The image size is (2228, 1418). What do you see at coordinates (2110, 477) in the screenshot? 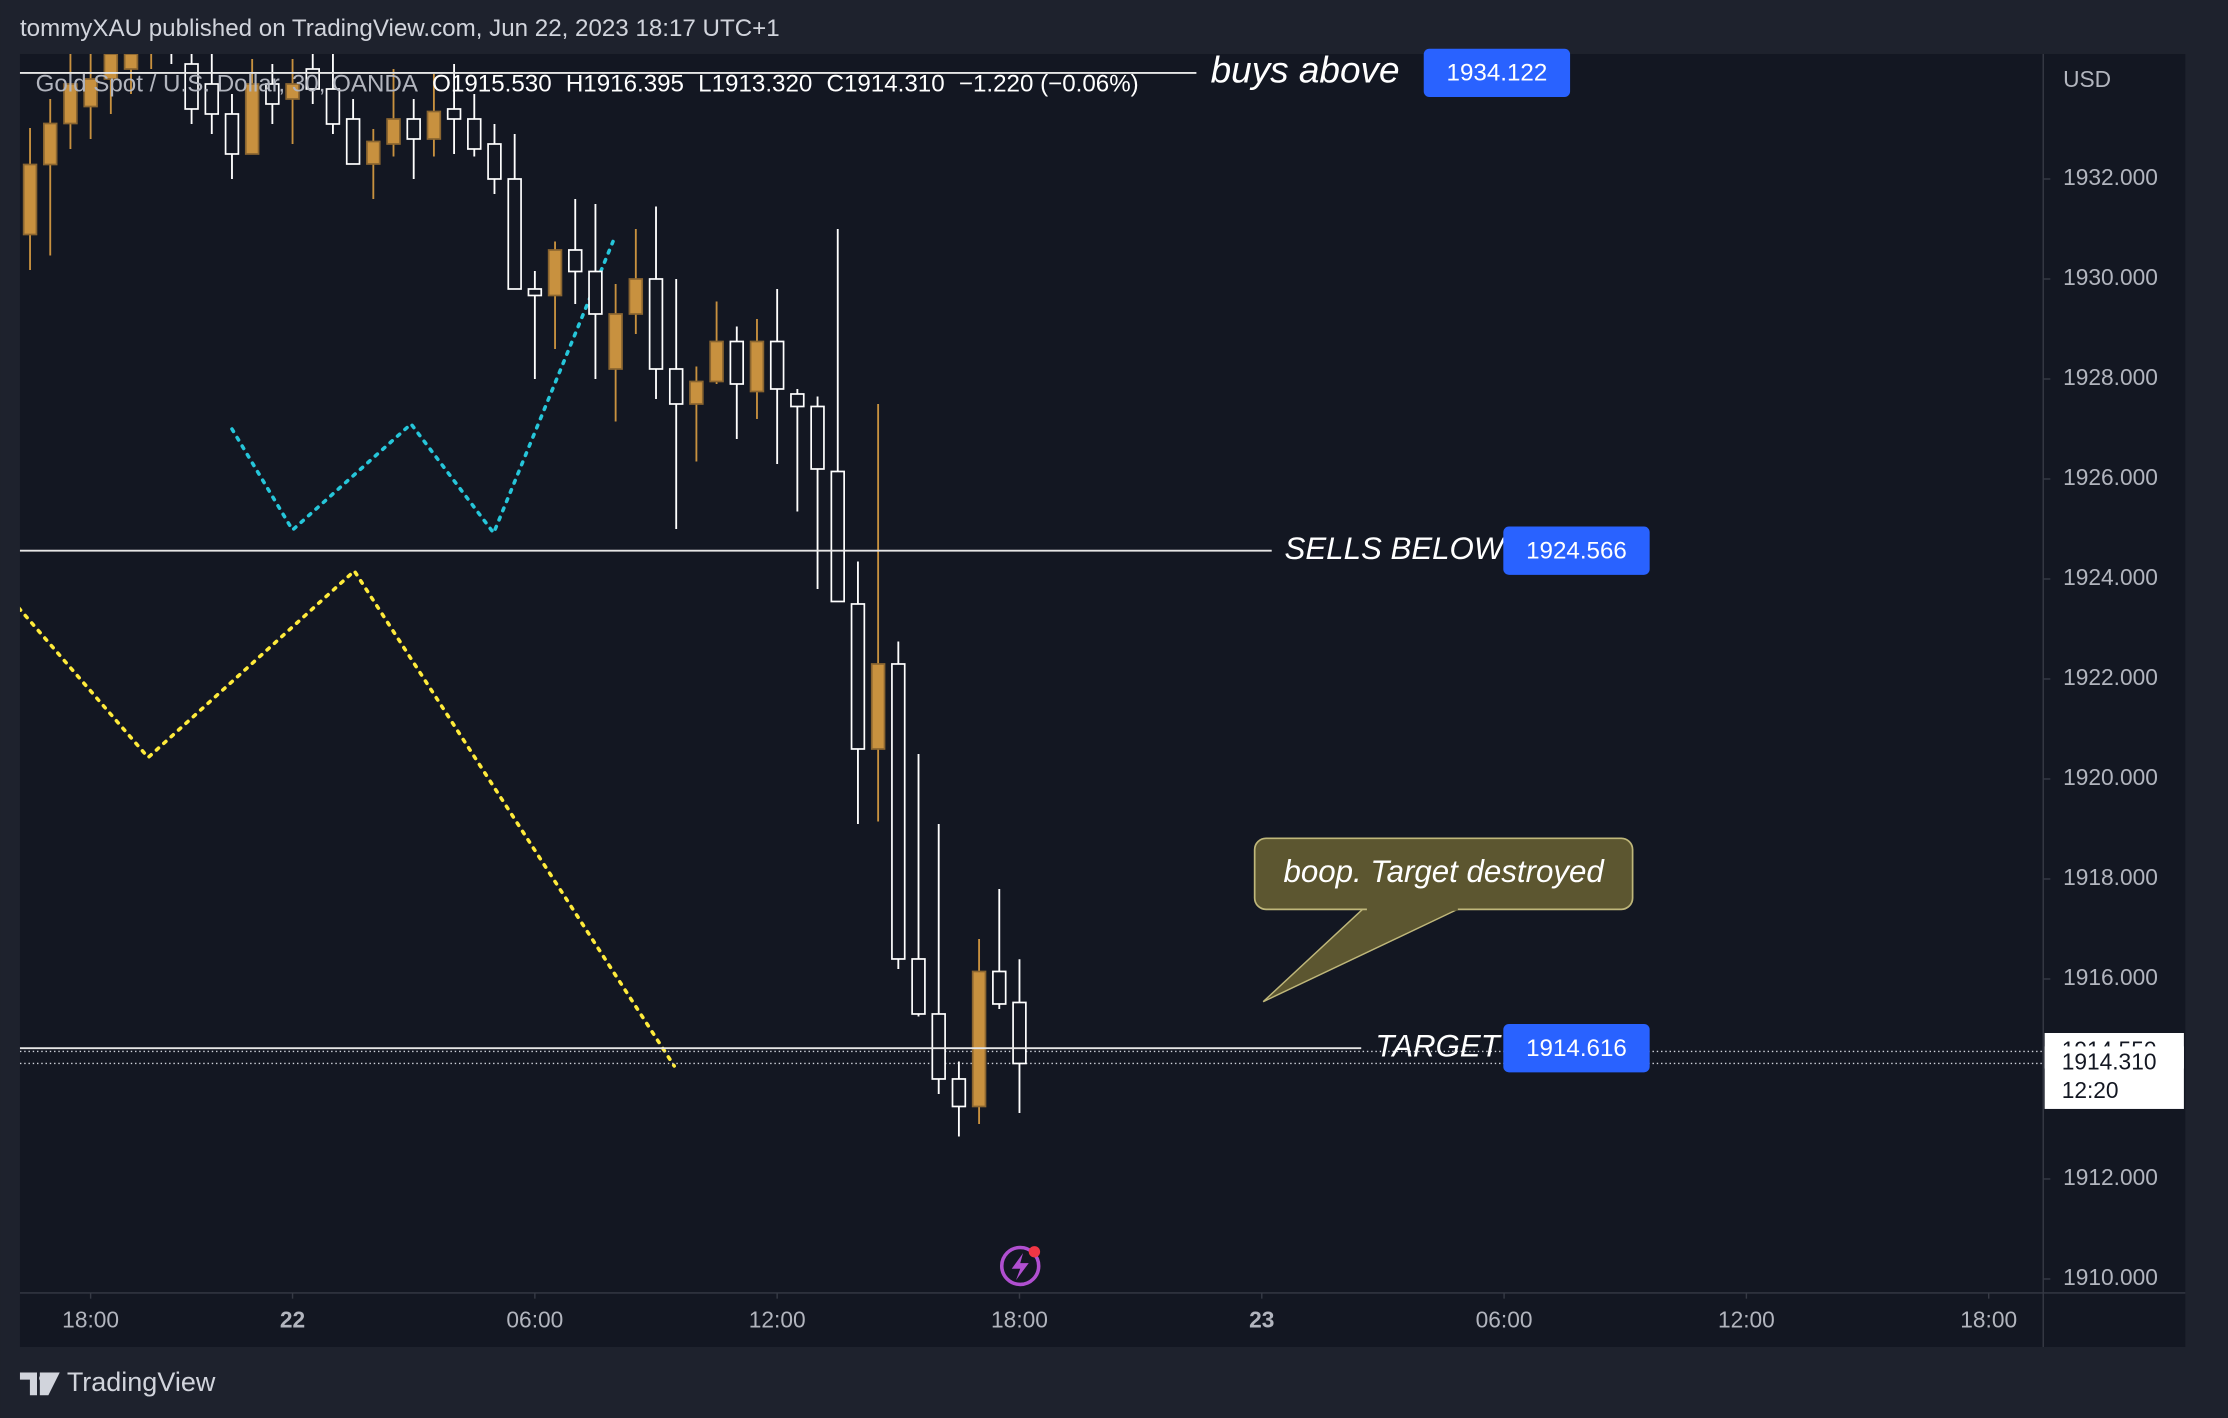
I see `y-tick-label: 1926.000` at bounding box center [2110, 477].